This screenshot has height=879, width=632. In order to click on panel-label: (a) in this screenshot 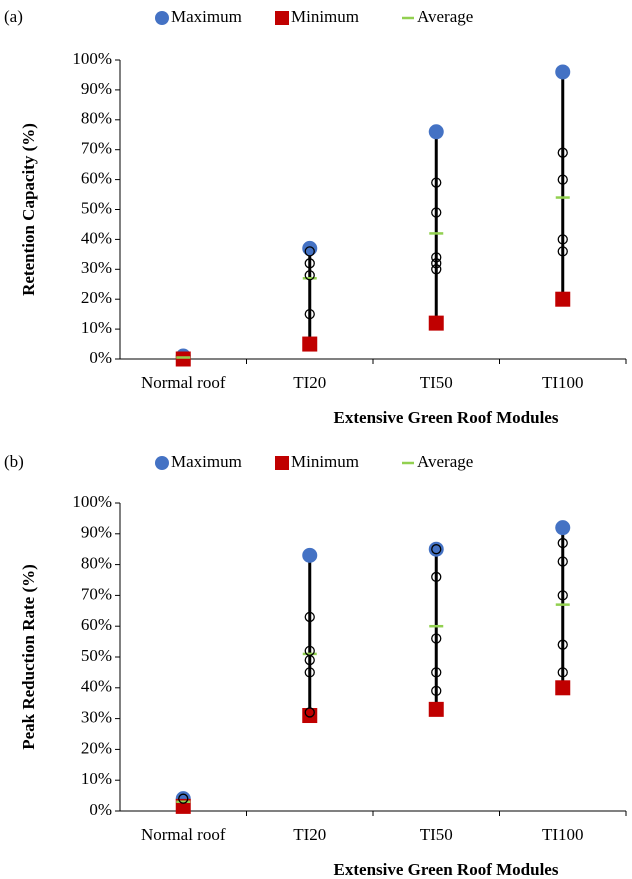, I will do `click(13, 16)`.